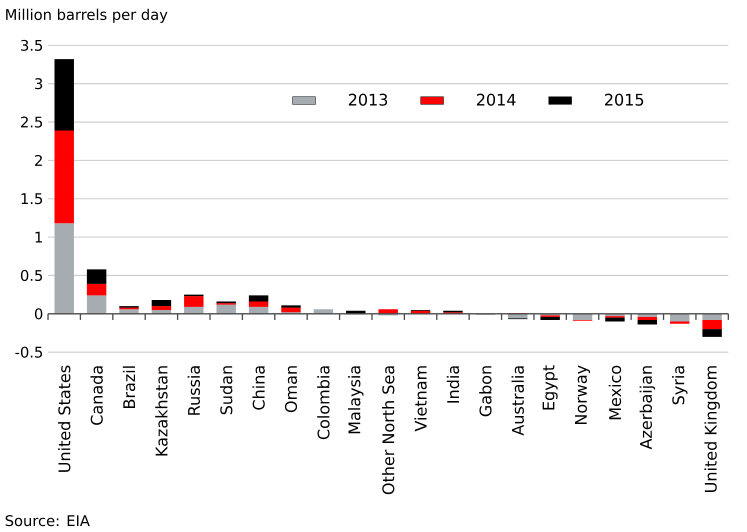 Image resolution: width=747 pixels, height=532 pixels. Describe the element at coordinates (194, 390) in the screenshot. I see `x-tick-label: Russia` at that location.